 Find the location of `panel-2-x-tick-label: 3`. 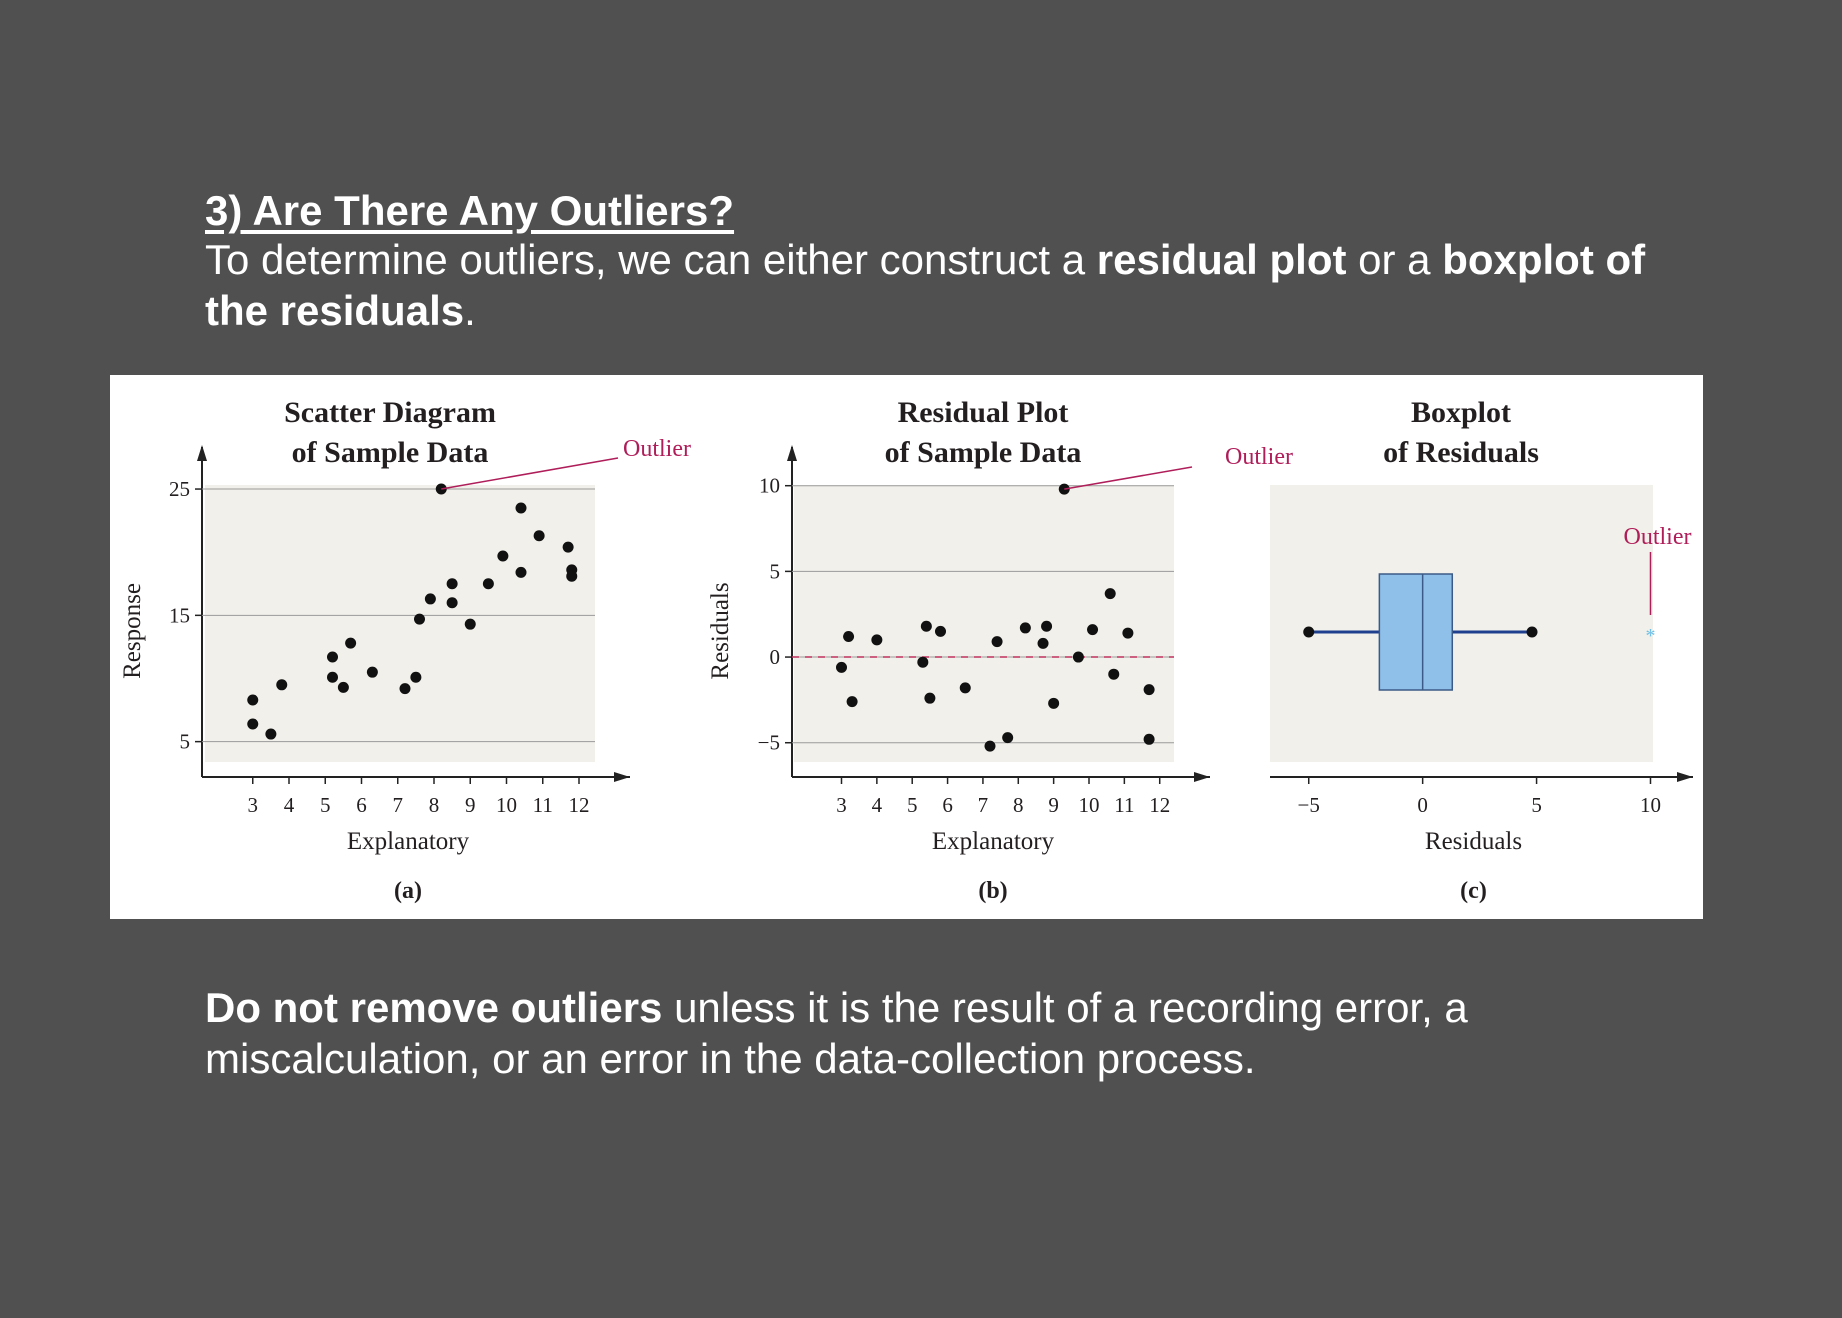

panel-2-x-tick-label: 3 is located at coordinates (841, 805).